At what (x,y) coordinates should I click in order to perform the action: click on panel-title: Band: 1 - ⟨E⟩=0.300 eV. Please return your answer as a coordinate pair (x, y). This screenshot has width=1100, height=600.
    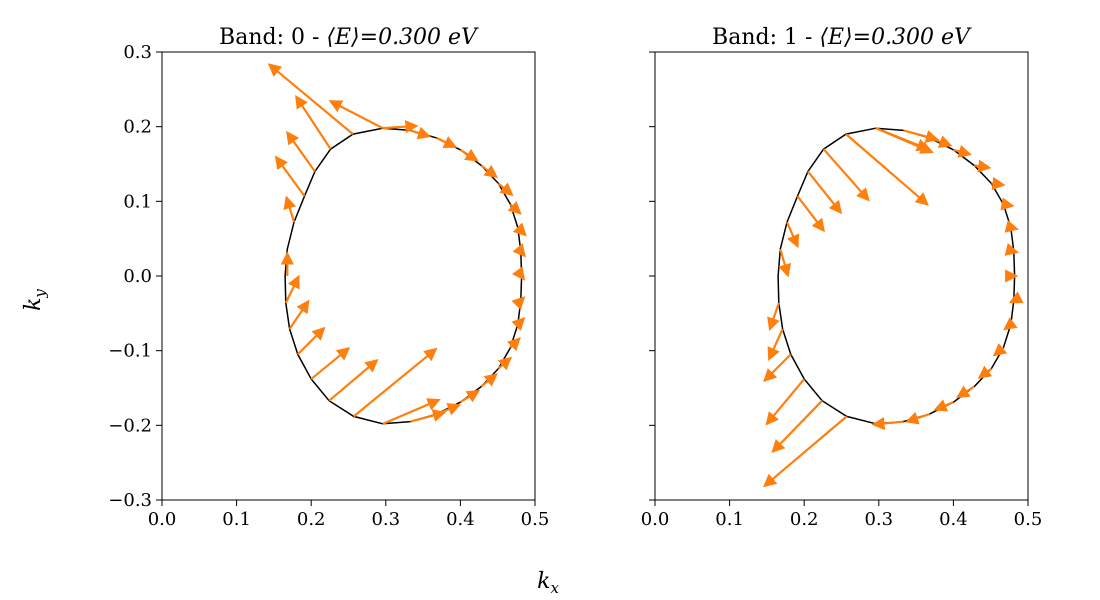
    Looking at the image, I should click on (842, 37).